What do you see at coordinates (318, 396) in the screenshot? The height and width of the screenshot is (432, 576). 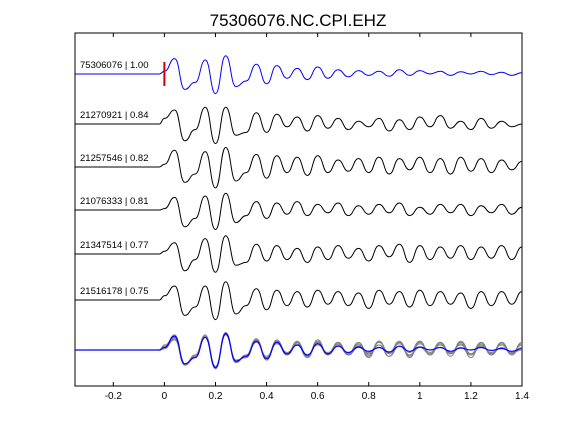 I see `x-tick-label: 0.6` at bounding box center [318, 396].